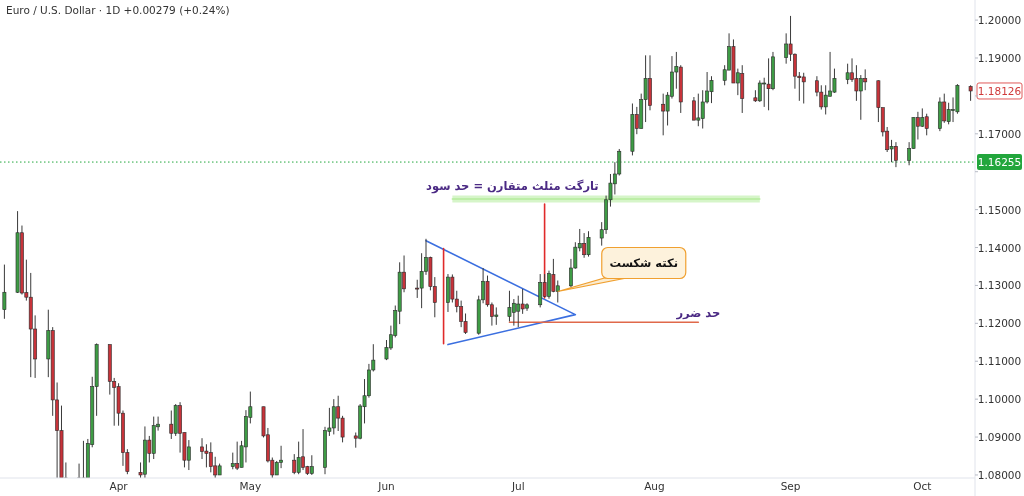 This screenshot has height=496, width=1024. What do you see at coordinates (999, 90) in the screenshot?
I see `text: 1.18126` at bounding box center [999, 90].